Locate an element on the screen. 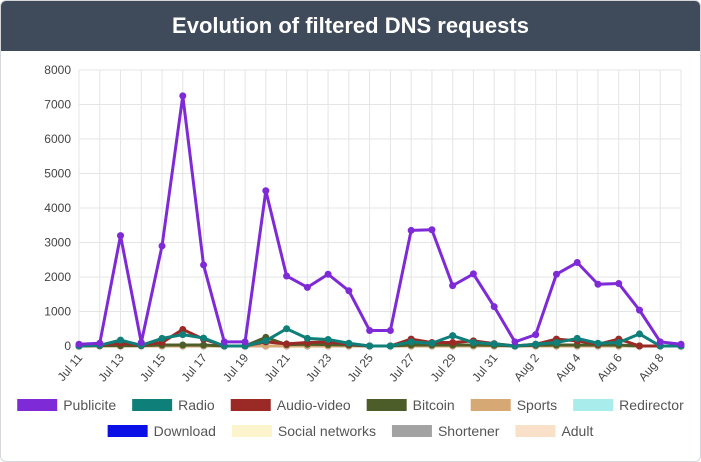  legend-item-sports: Sports is located at coordinates (513, 405).